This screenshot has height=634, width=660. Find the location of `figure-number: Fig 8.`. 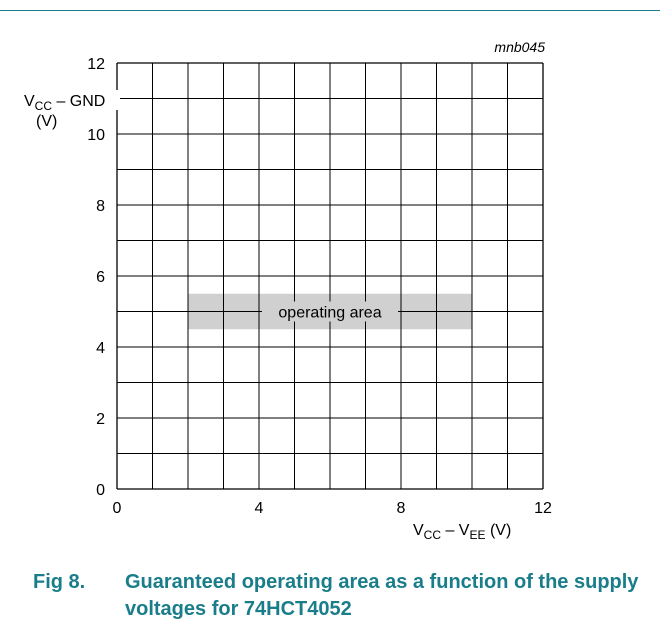

figure-number: Fig 8. is located at coordinates (59, 582).